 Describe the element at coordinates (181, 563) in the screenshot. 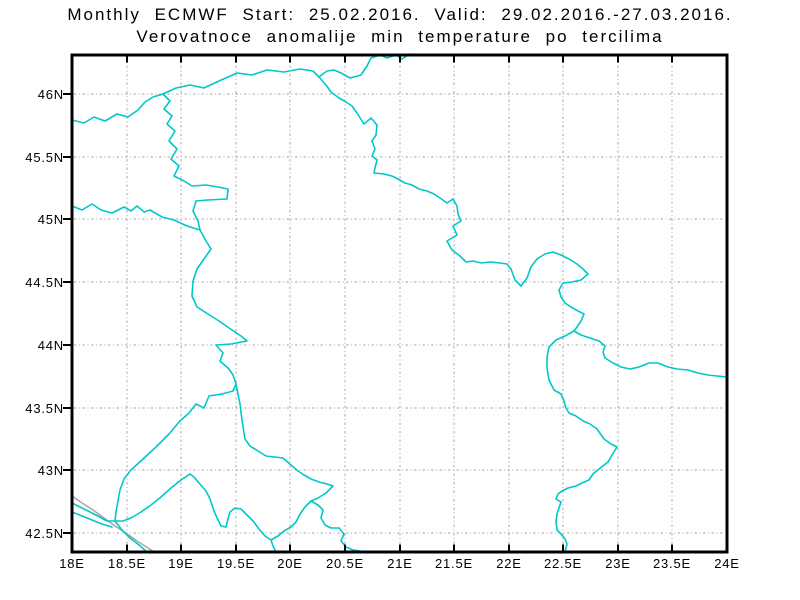

I see `x-tick-label: 19E` at that location.